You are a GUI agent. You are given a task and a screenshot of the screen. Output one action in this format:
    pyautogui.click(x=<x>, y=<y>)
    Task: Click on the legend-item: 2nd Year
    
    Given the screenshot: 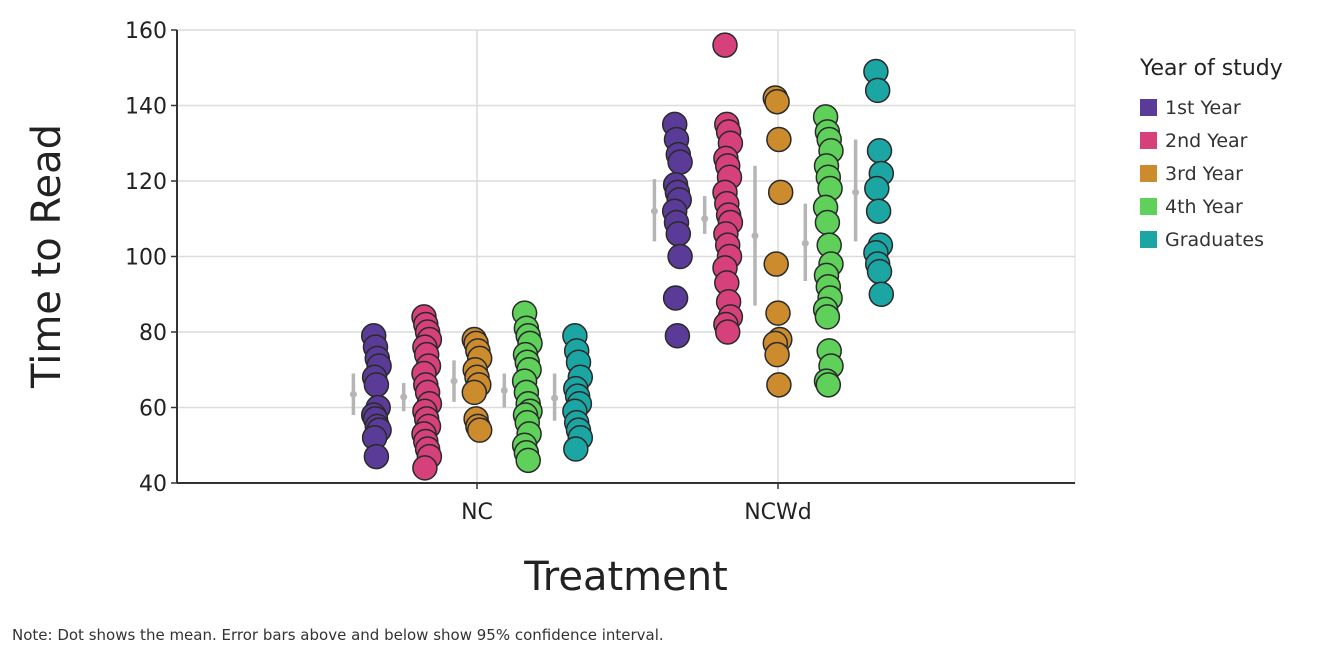 What is the action you would take?
    pyautogui.click(x=1211, y=140)
    